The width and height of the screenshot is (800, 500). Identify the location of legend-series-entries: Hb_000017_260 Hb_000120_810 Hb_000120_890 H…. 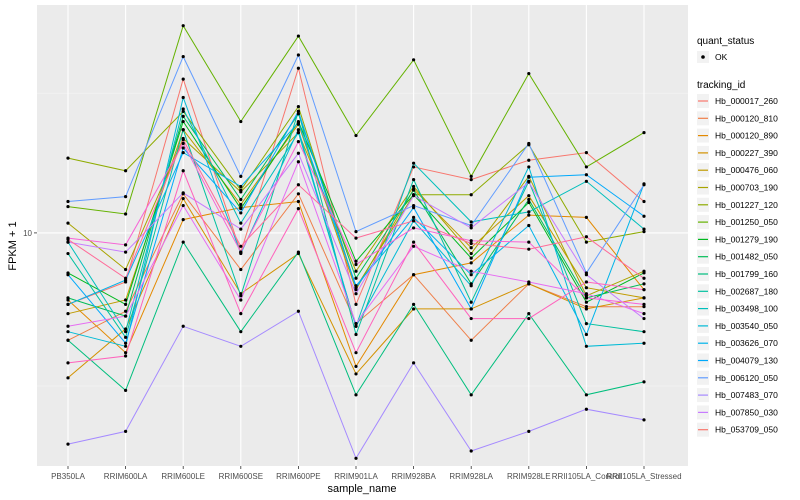
(737, 265).